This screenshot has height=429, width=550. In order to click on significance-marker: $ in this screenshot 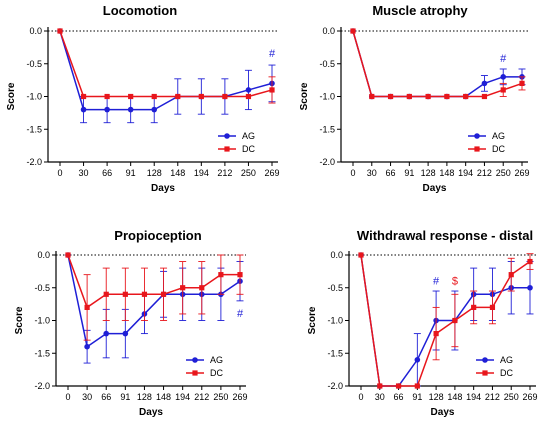, I will do `click(455, 281)`.